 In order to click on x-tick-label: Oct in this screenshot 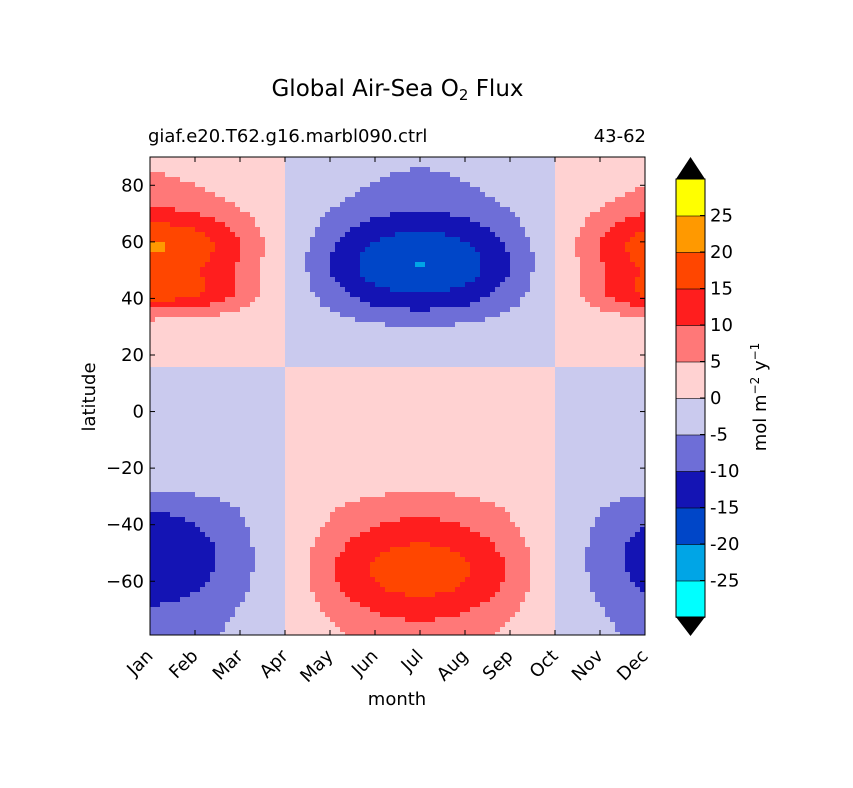, I will do `click(544, 664)`.